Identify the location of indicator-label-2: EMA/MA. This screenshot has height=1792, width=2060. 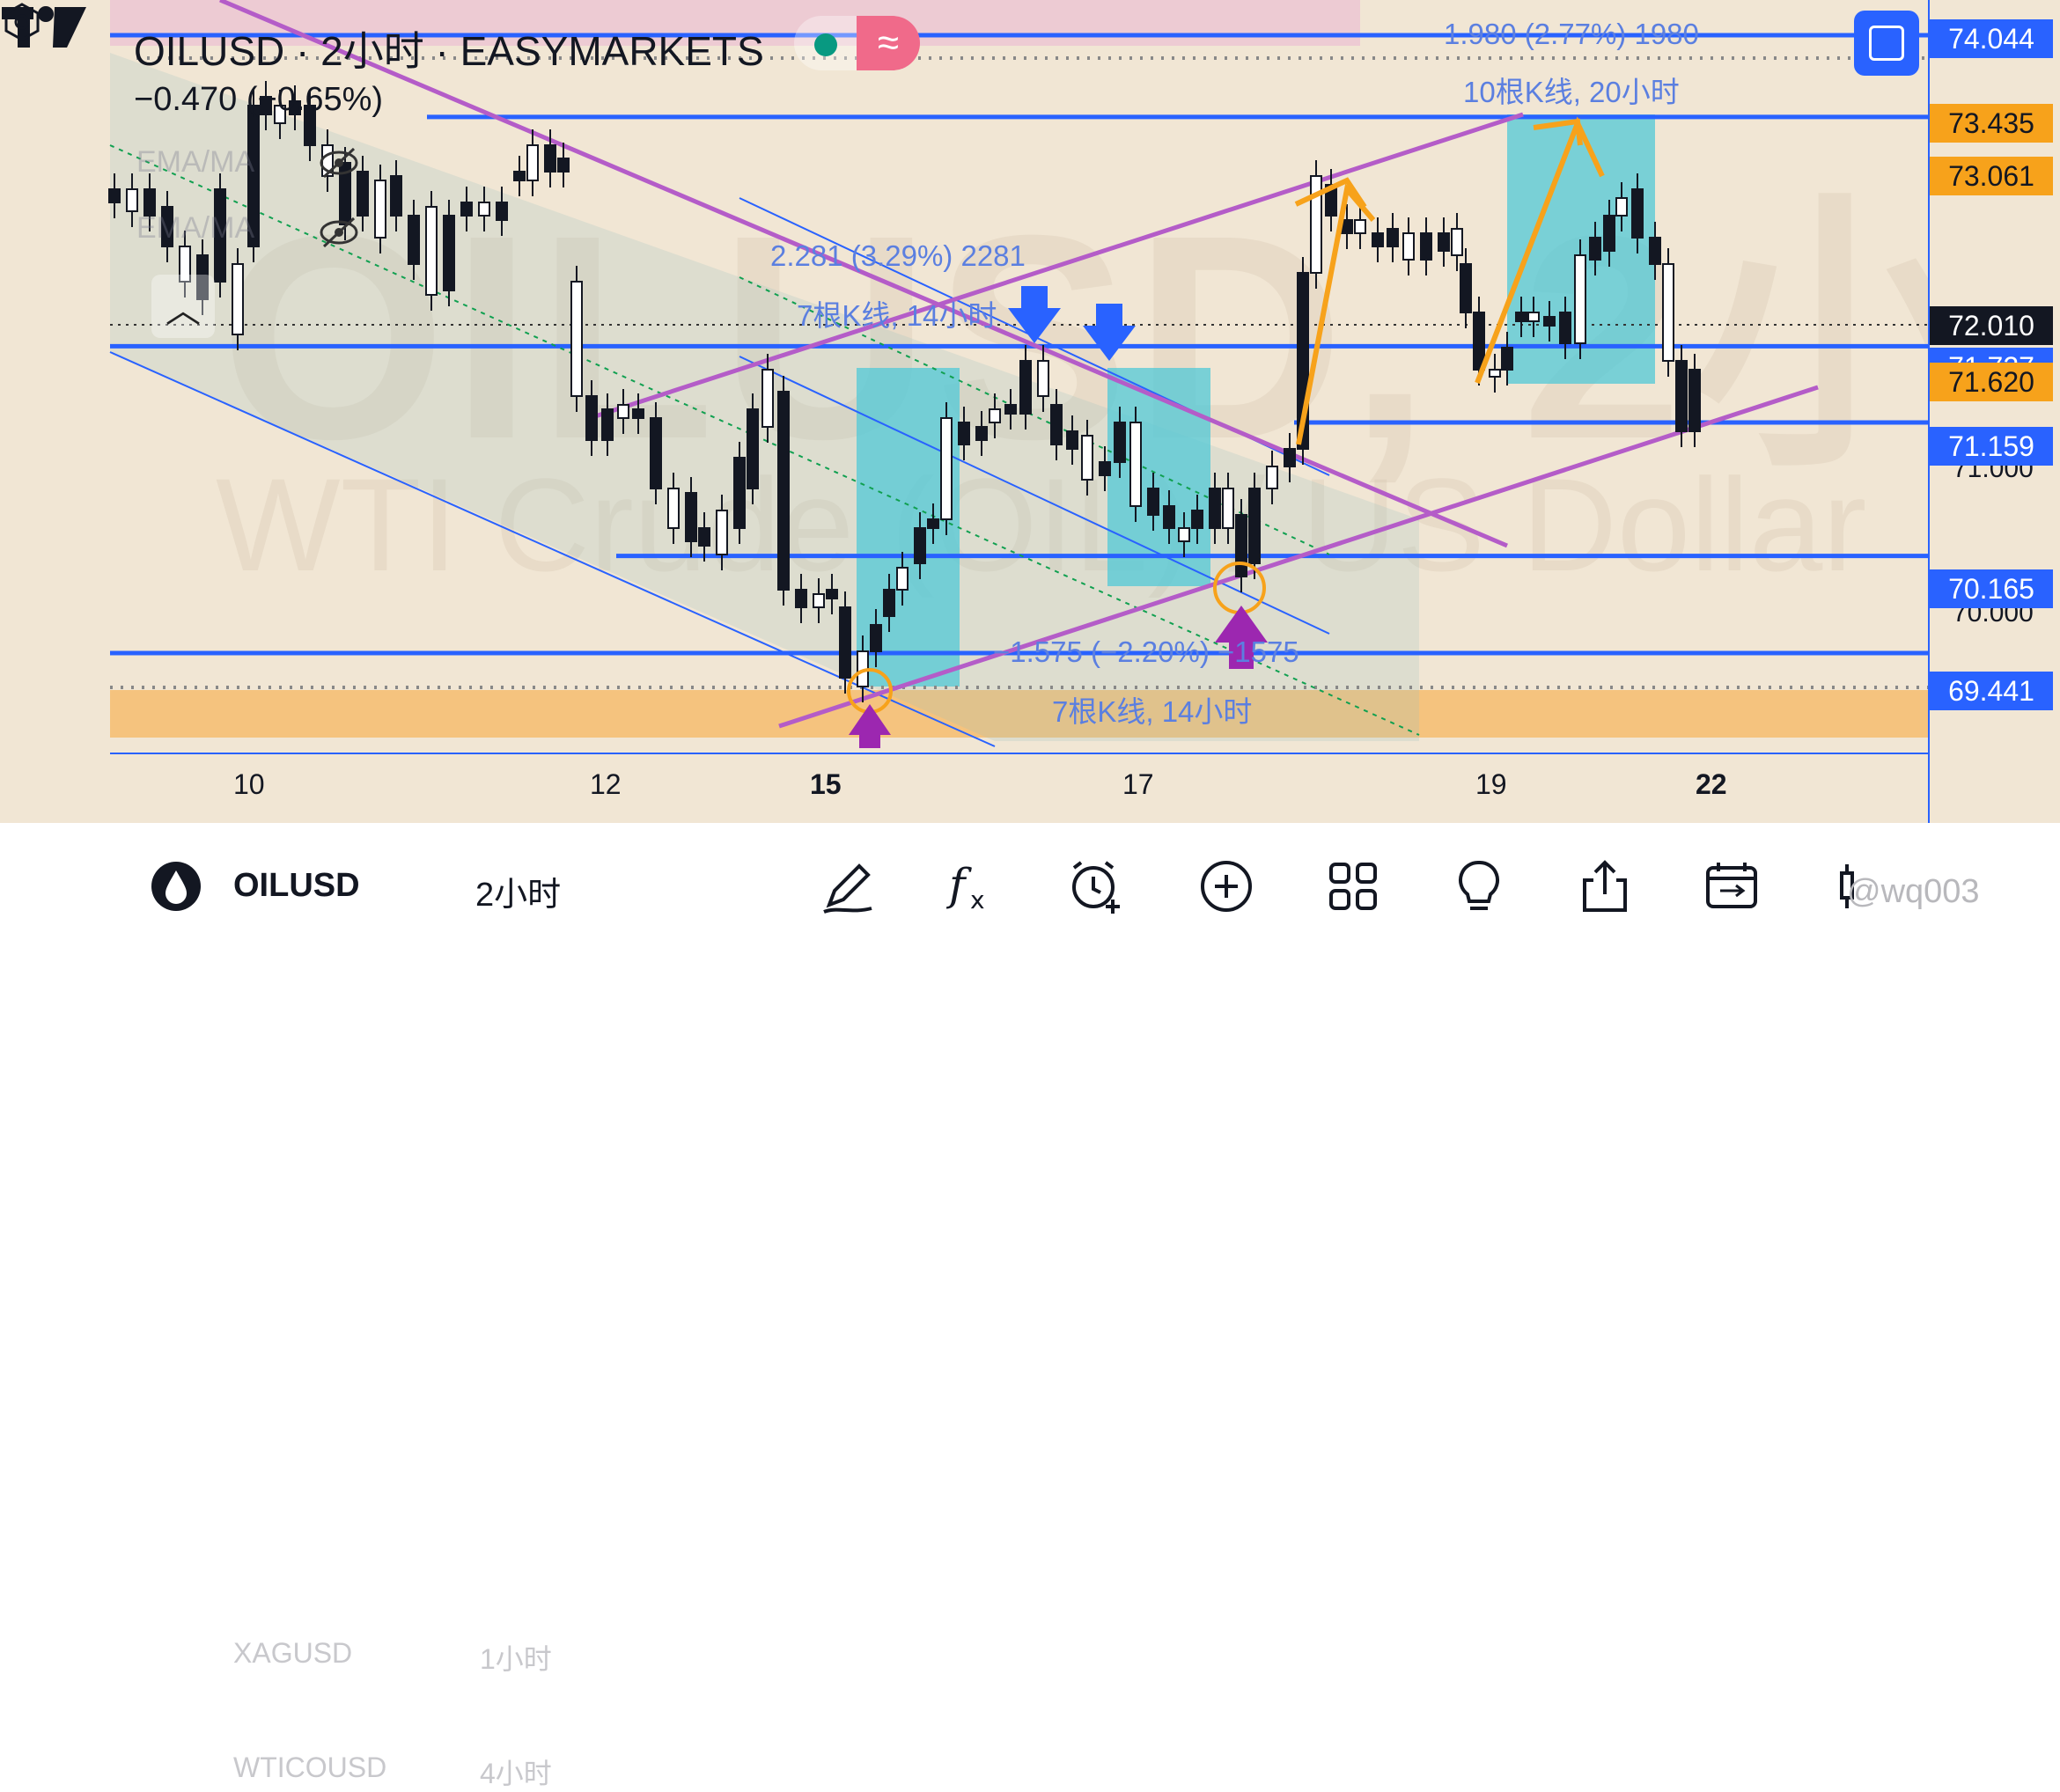
(195, 228).